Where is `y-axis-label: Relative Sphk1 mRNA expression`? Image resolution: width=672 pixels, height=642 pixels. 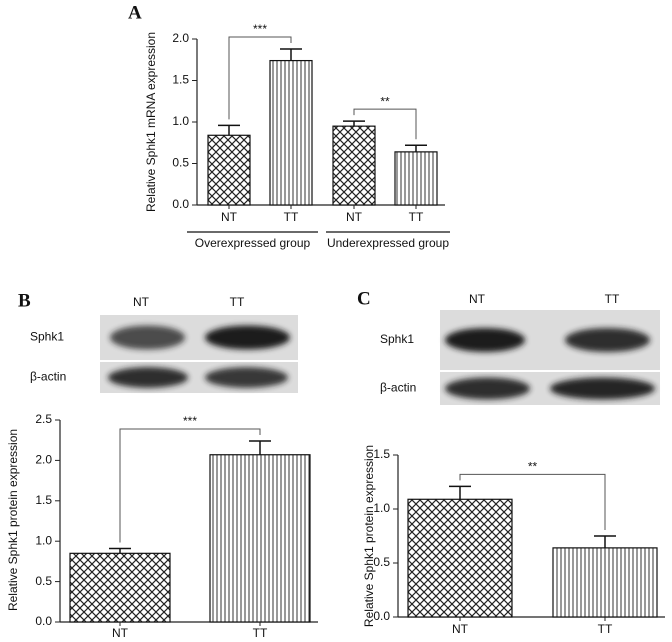 y-axis-label: Relative Sphk1 mRNA expression is located at coordinates (151, 122).